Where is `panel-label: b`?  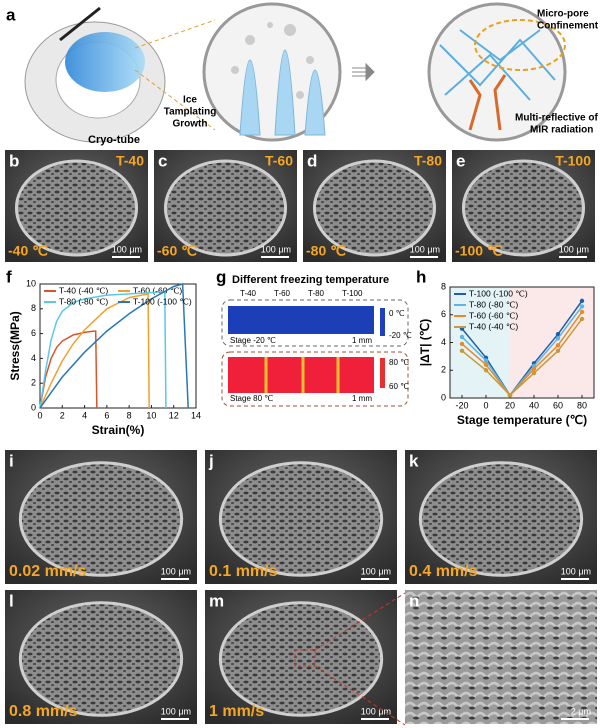
panel-label: b is located at coordinates (14, 160).